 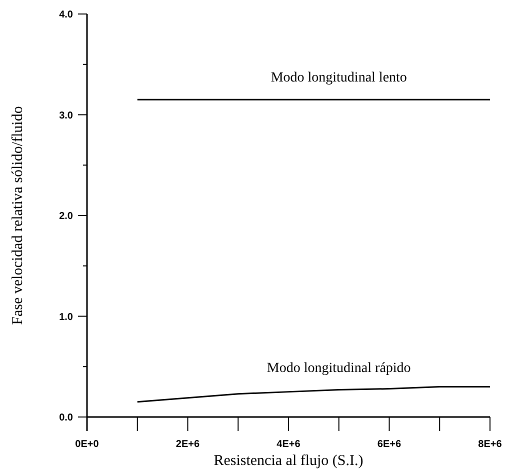 I want to click on x-tick-label: 6E+6, so click(x=389, y=444).